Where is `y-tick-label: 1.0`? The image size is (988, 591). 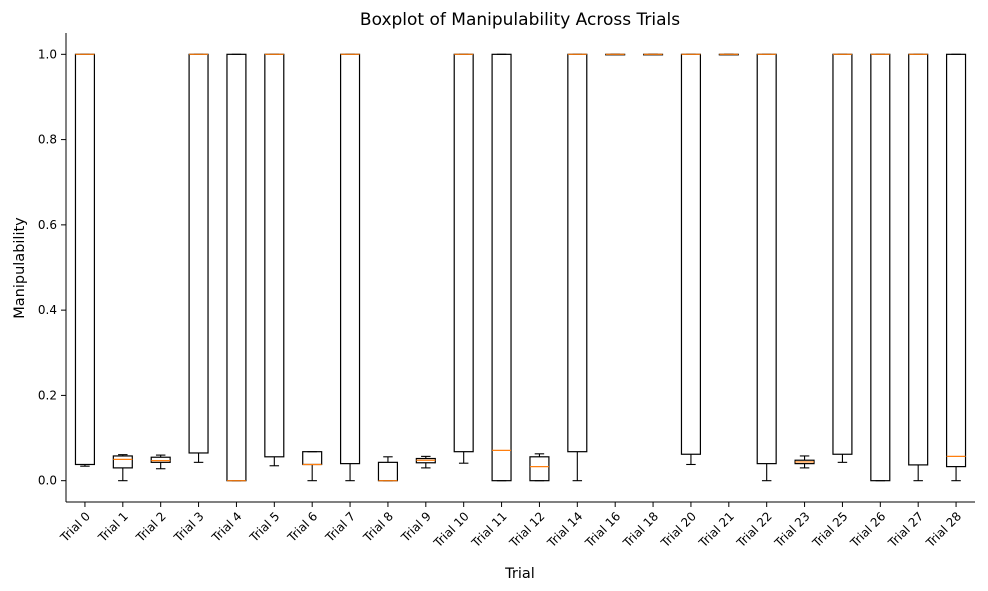 y-tick-label: 1.0 is located at coordinates (47, 54).